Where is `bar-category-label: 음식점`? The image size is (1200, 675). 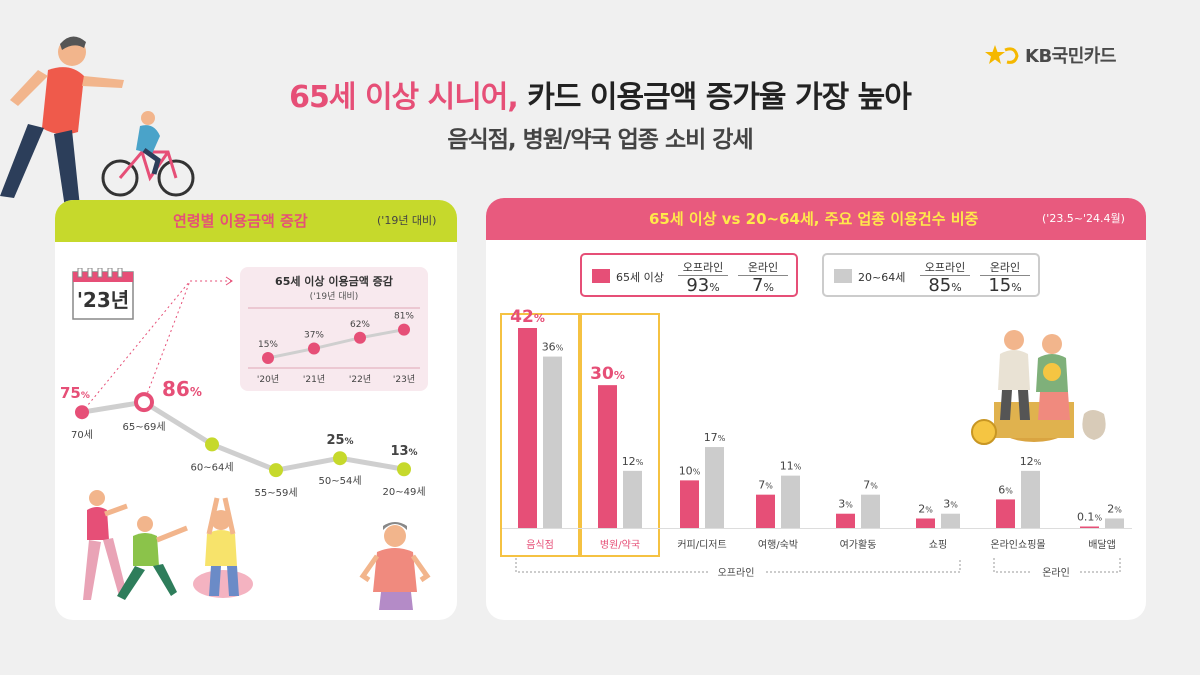 bar-category-label: 음식점 is located at coordinates (540, 545).